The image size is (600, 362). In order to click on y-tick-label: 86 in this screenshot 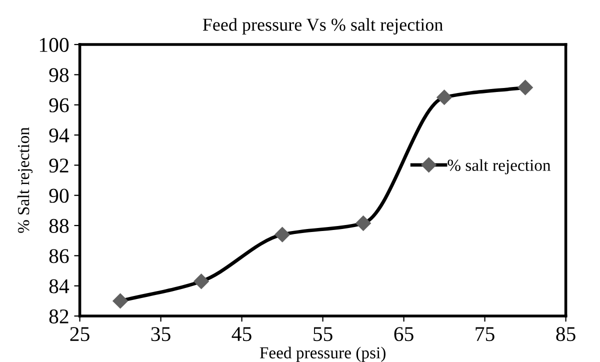, I will do `click(59, 256)`.